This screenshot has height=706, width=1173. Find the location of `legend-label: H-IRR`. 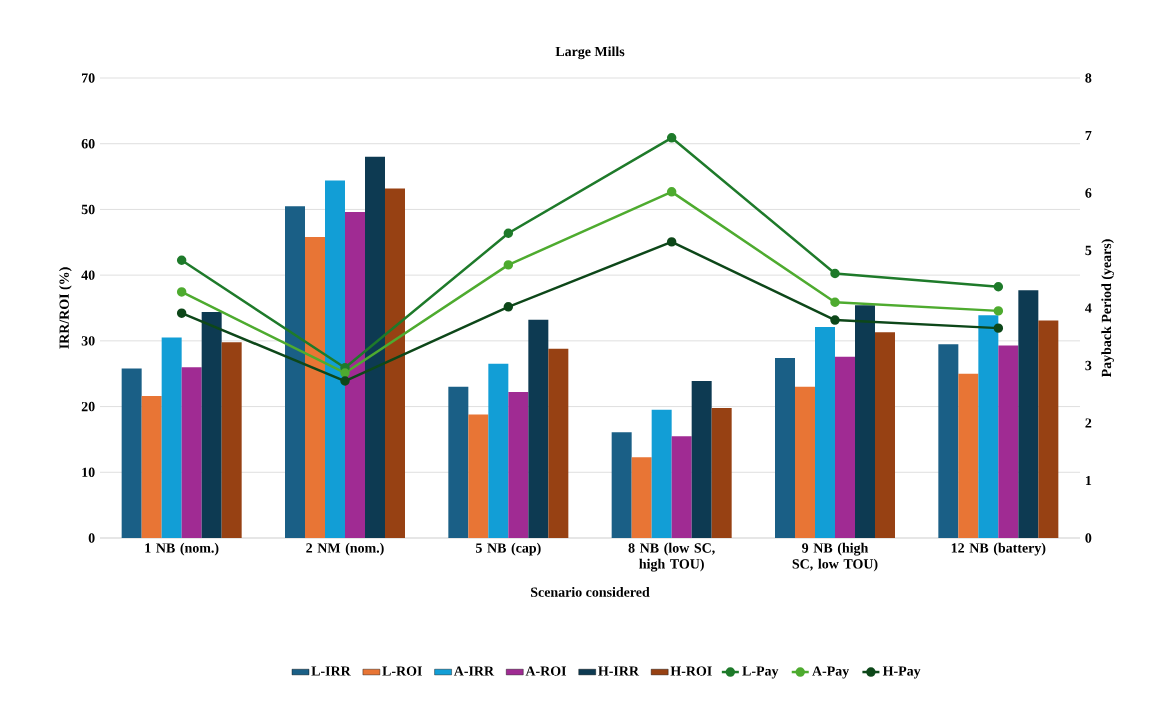

legend-label: H-IRR is located at coordinates (619, 671).